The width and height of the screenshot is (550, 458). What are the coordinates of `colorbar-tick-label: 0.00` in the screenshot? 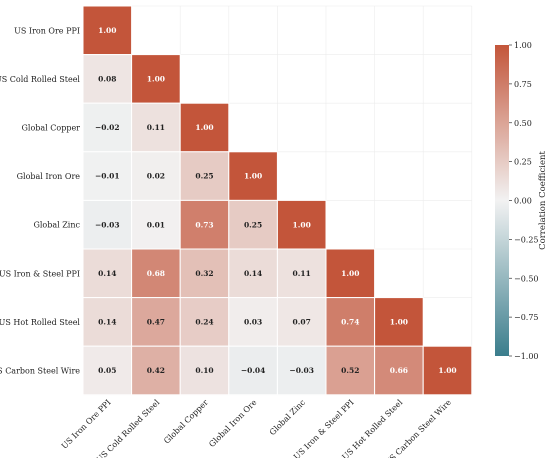 It's located at (523, 201).